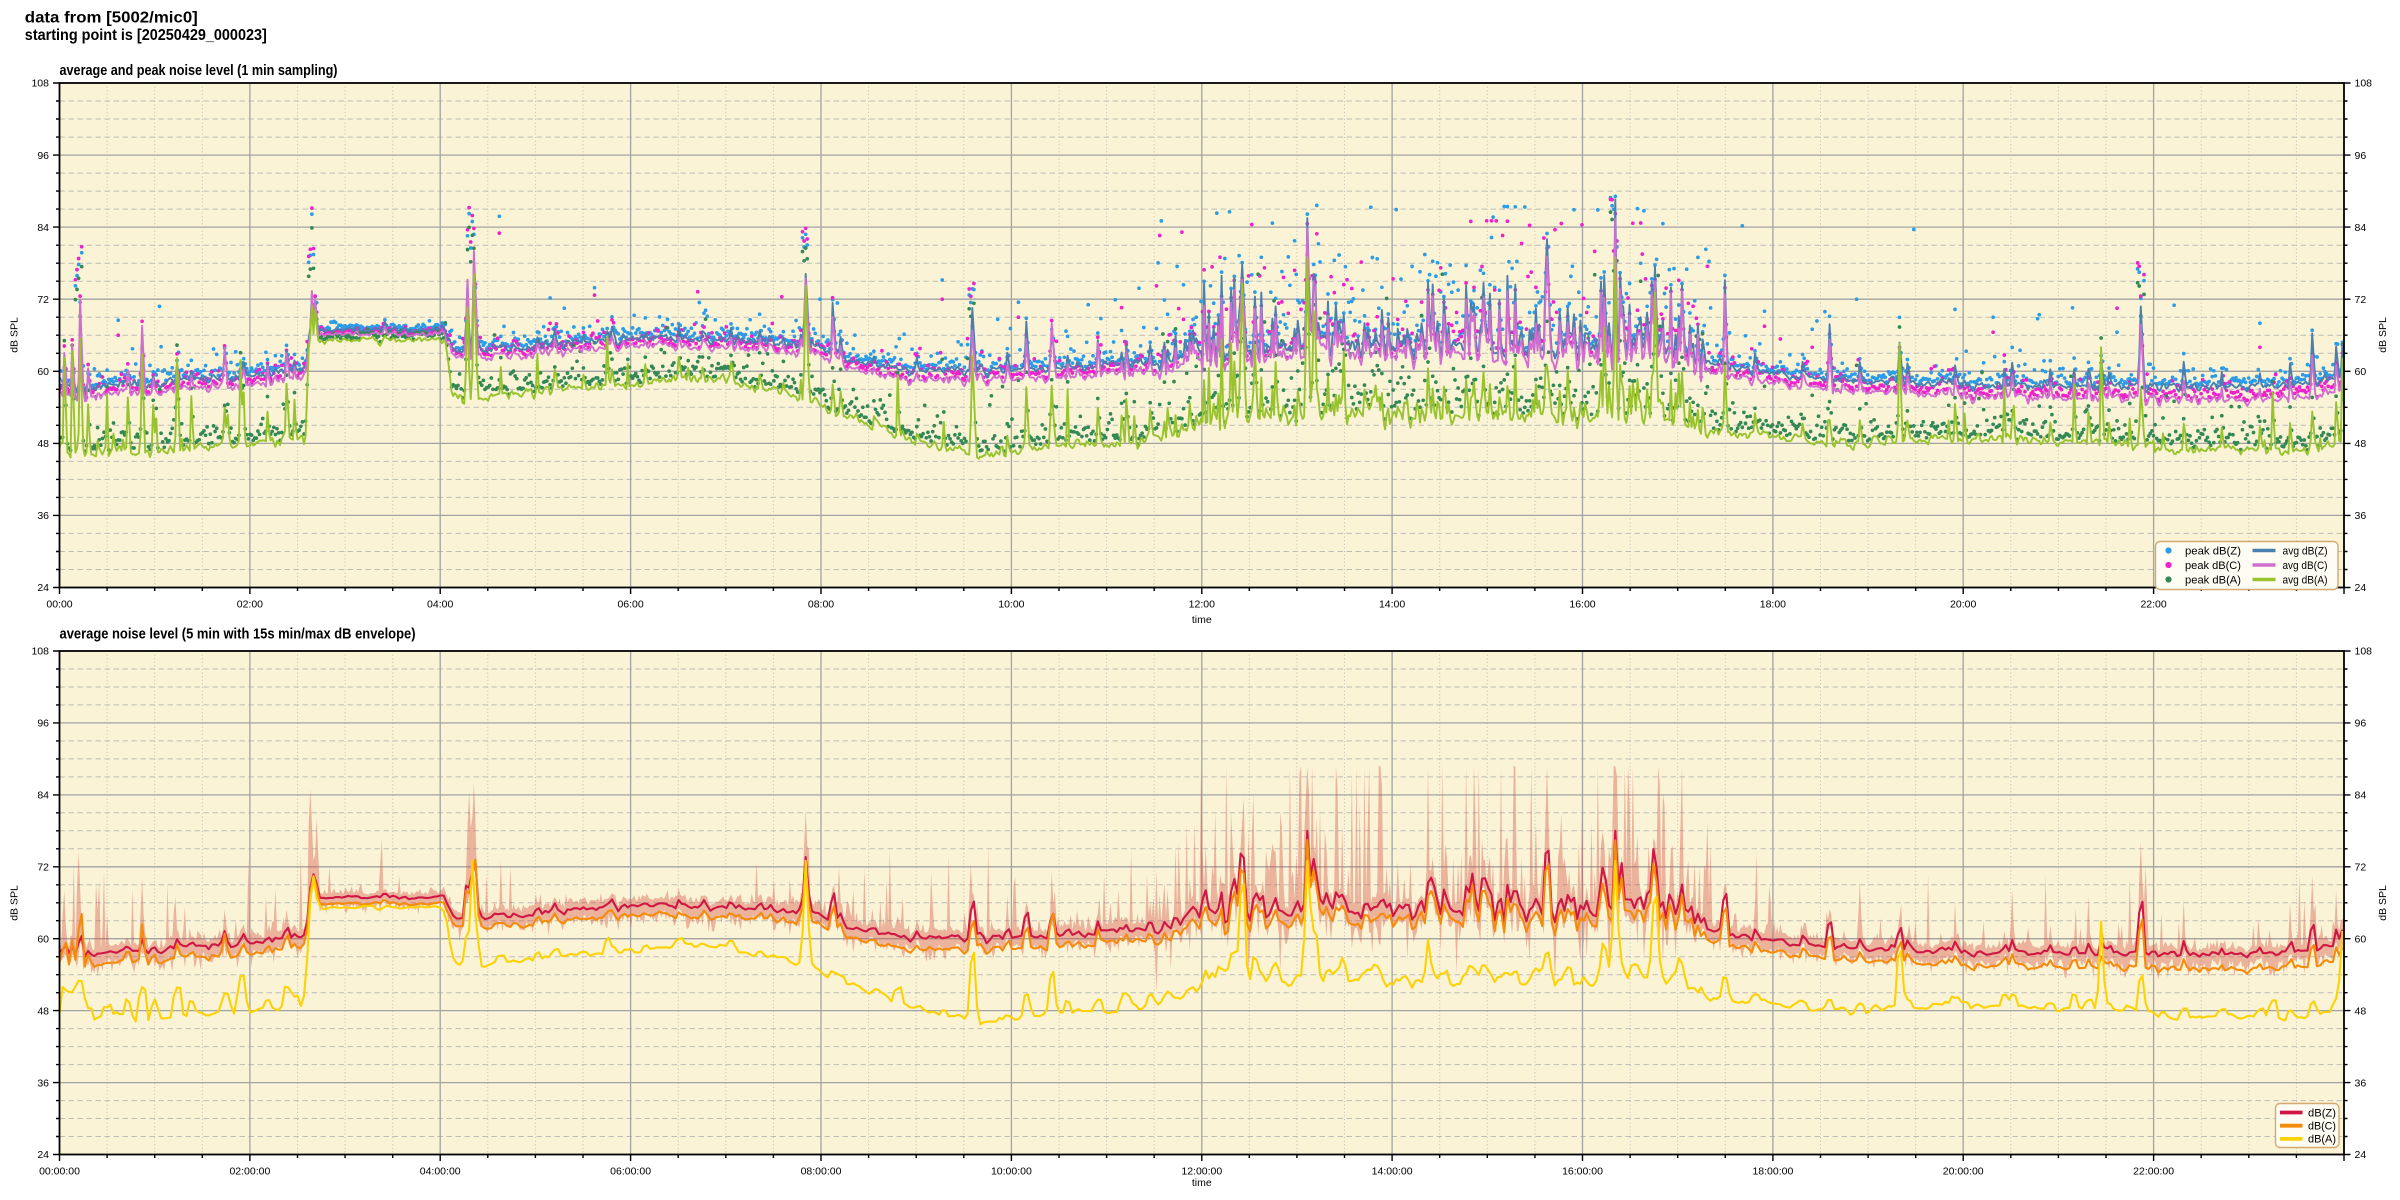  I want to click on svg-text: 04:00:00, so click(440, 1172).